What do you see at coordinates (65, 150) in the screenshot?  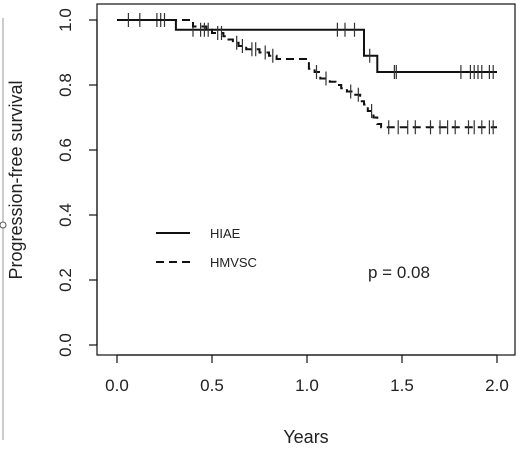 I see `y-tick-label: 0.6` at bounding box center [65, 150].